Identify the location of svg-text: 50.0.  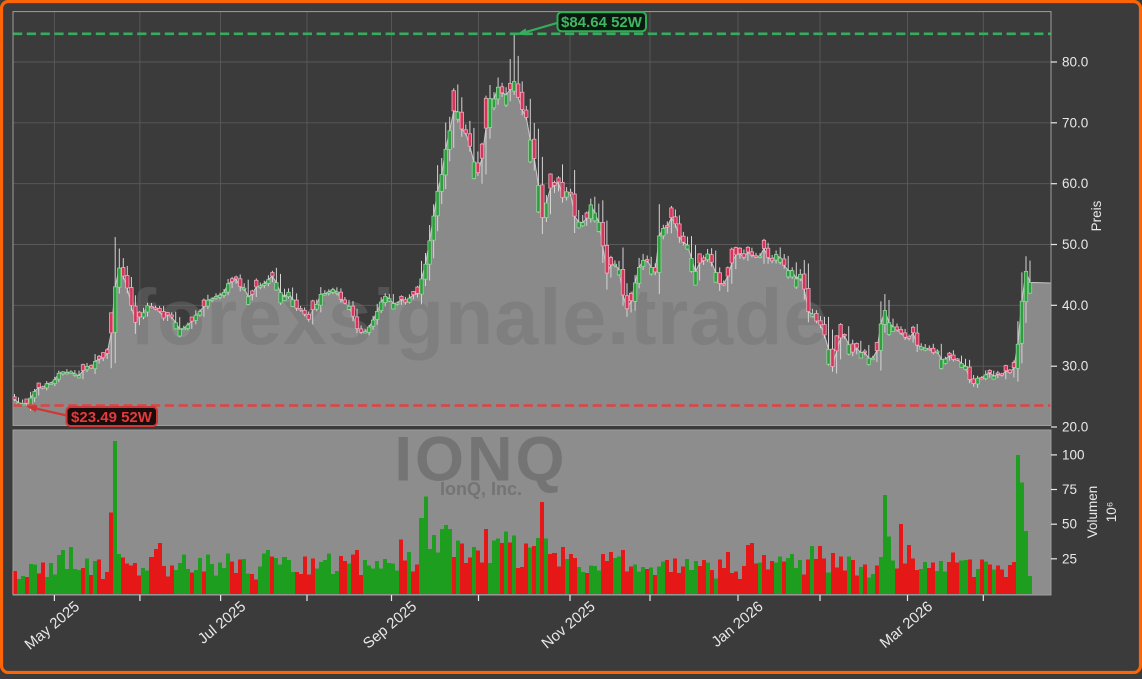
(1075, 244).